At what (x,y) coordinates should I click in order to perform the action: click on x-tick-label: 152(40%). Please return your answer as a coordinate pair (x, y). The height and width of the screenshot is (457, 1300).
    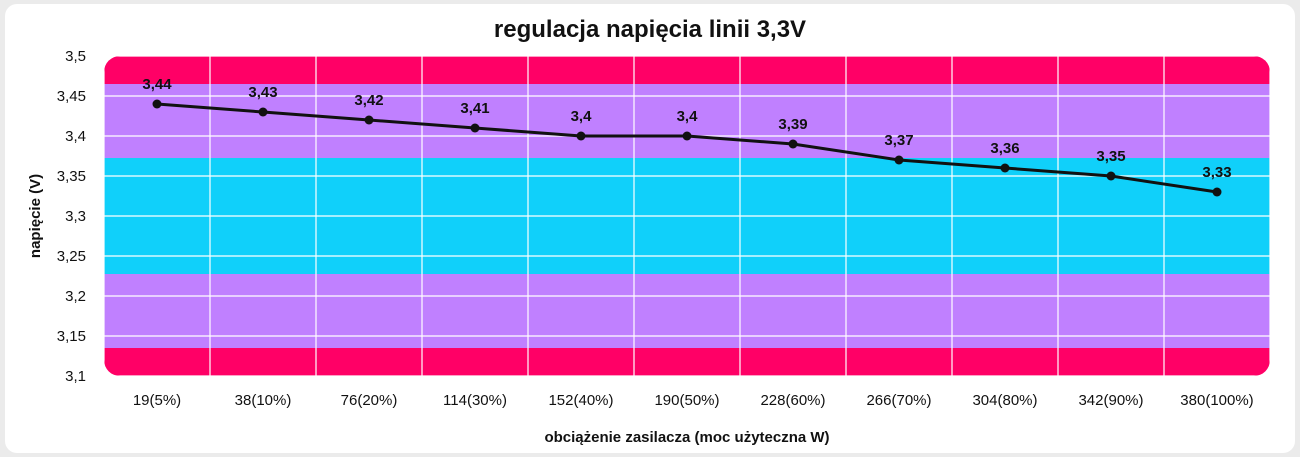
    Looking at the image, I should click on (580, 400).